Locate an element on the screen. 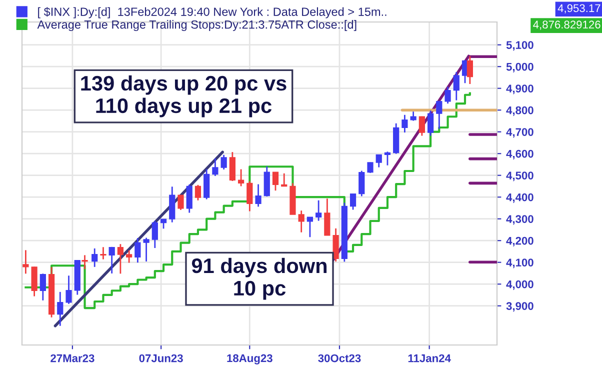  text: 4,953.17 is located at coordinates (579, 9).